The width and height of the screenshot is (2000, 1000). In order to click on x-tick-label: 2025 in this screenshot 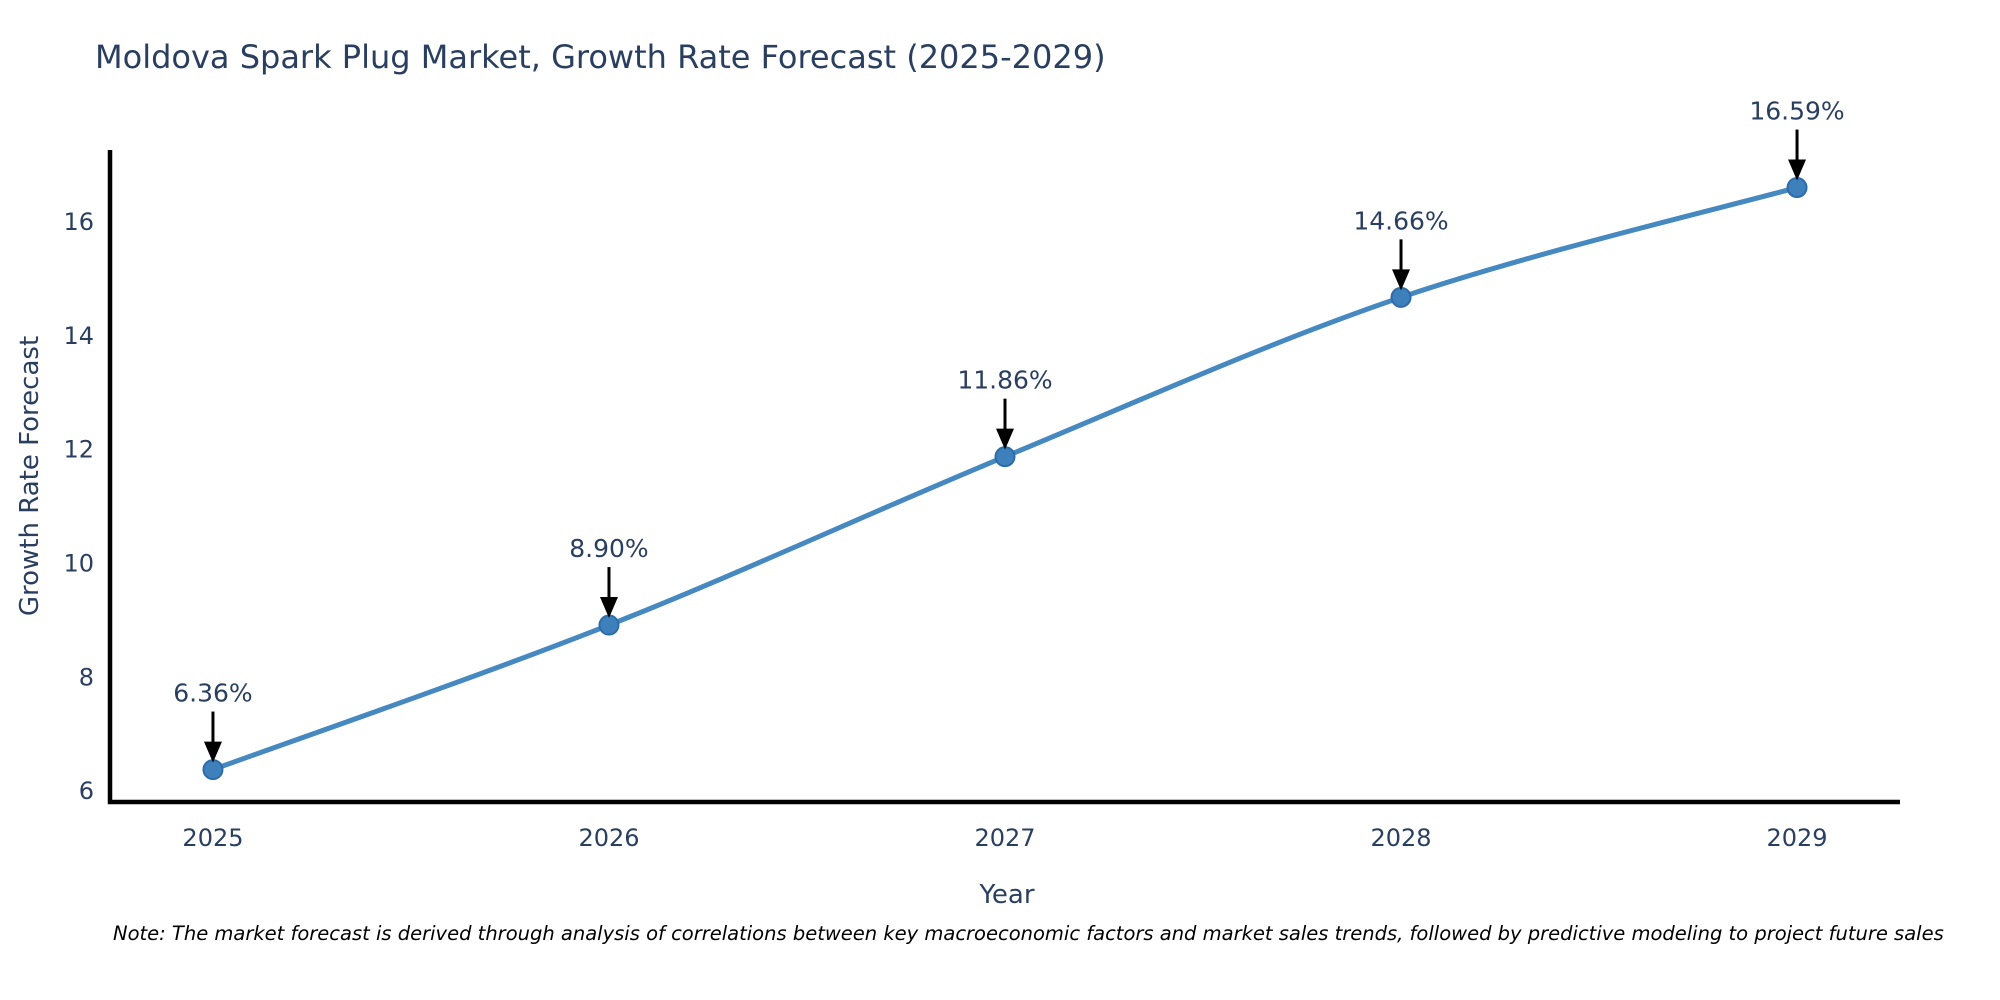, I will do `click(212, 838)`.